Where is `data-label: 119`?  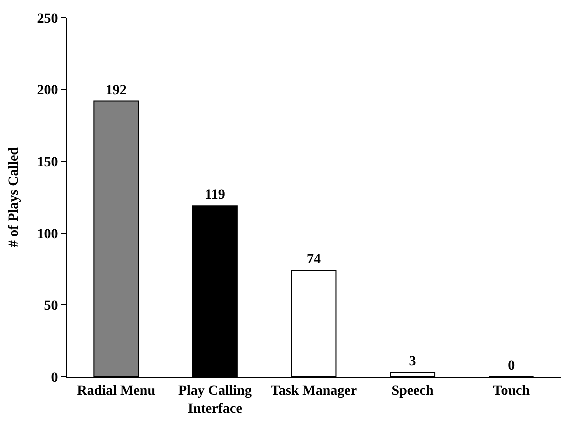 data-label: 119 is located at coordinates (215, 196).